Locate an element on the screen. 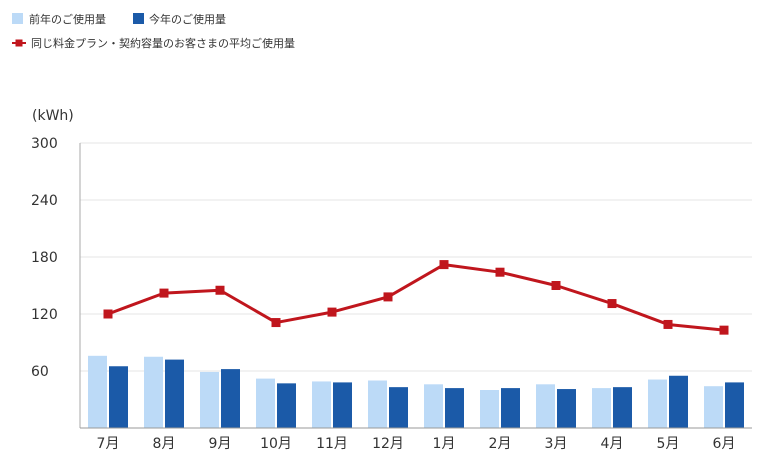 This screenshot has width=779, height=455. x-tick-label-7: 1月 is located at coordinates (444, 444).